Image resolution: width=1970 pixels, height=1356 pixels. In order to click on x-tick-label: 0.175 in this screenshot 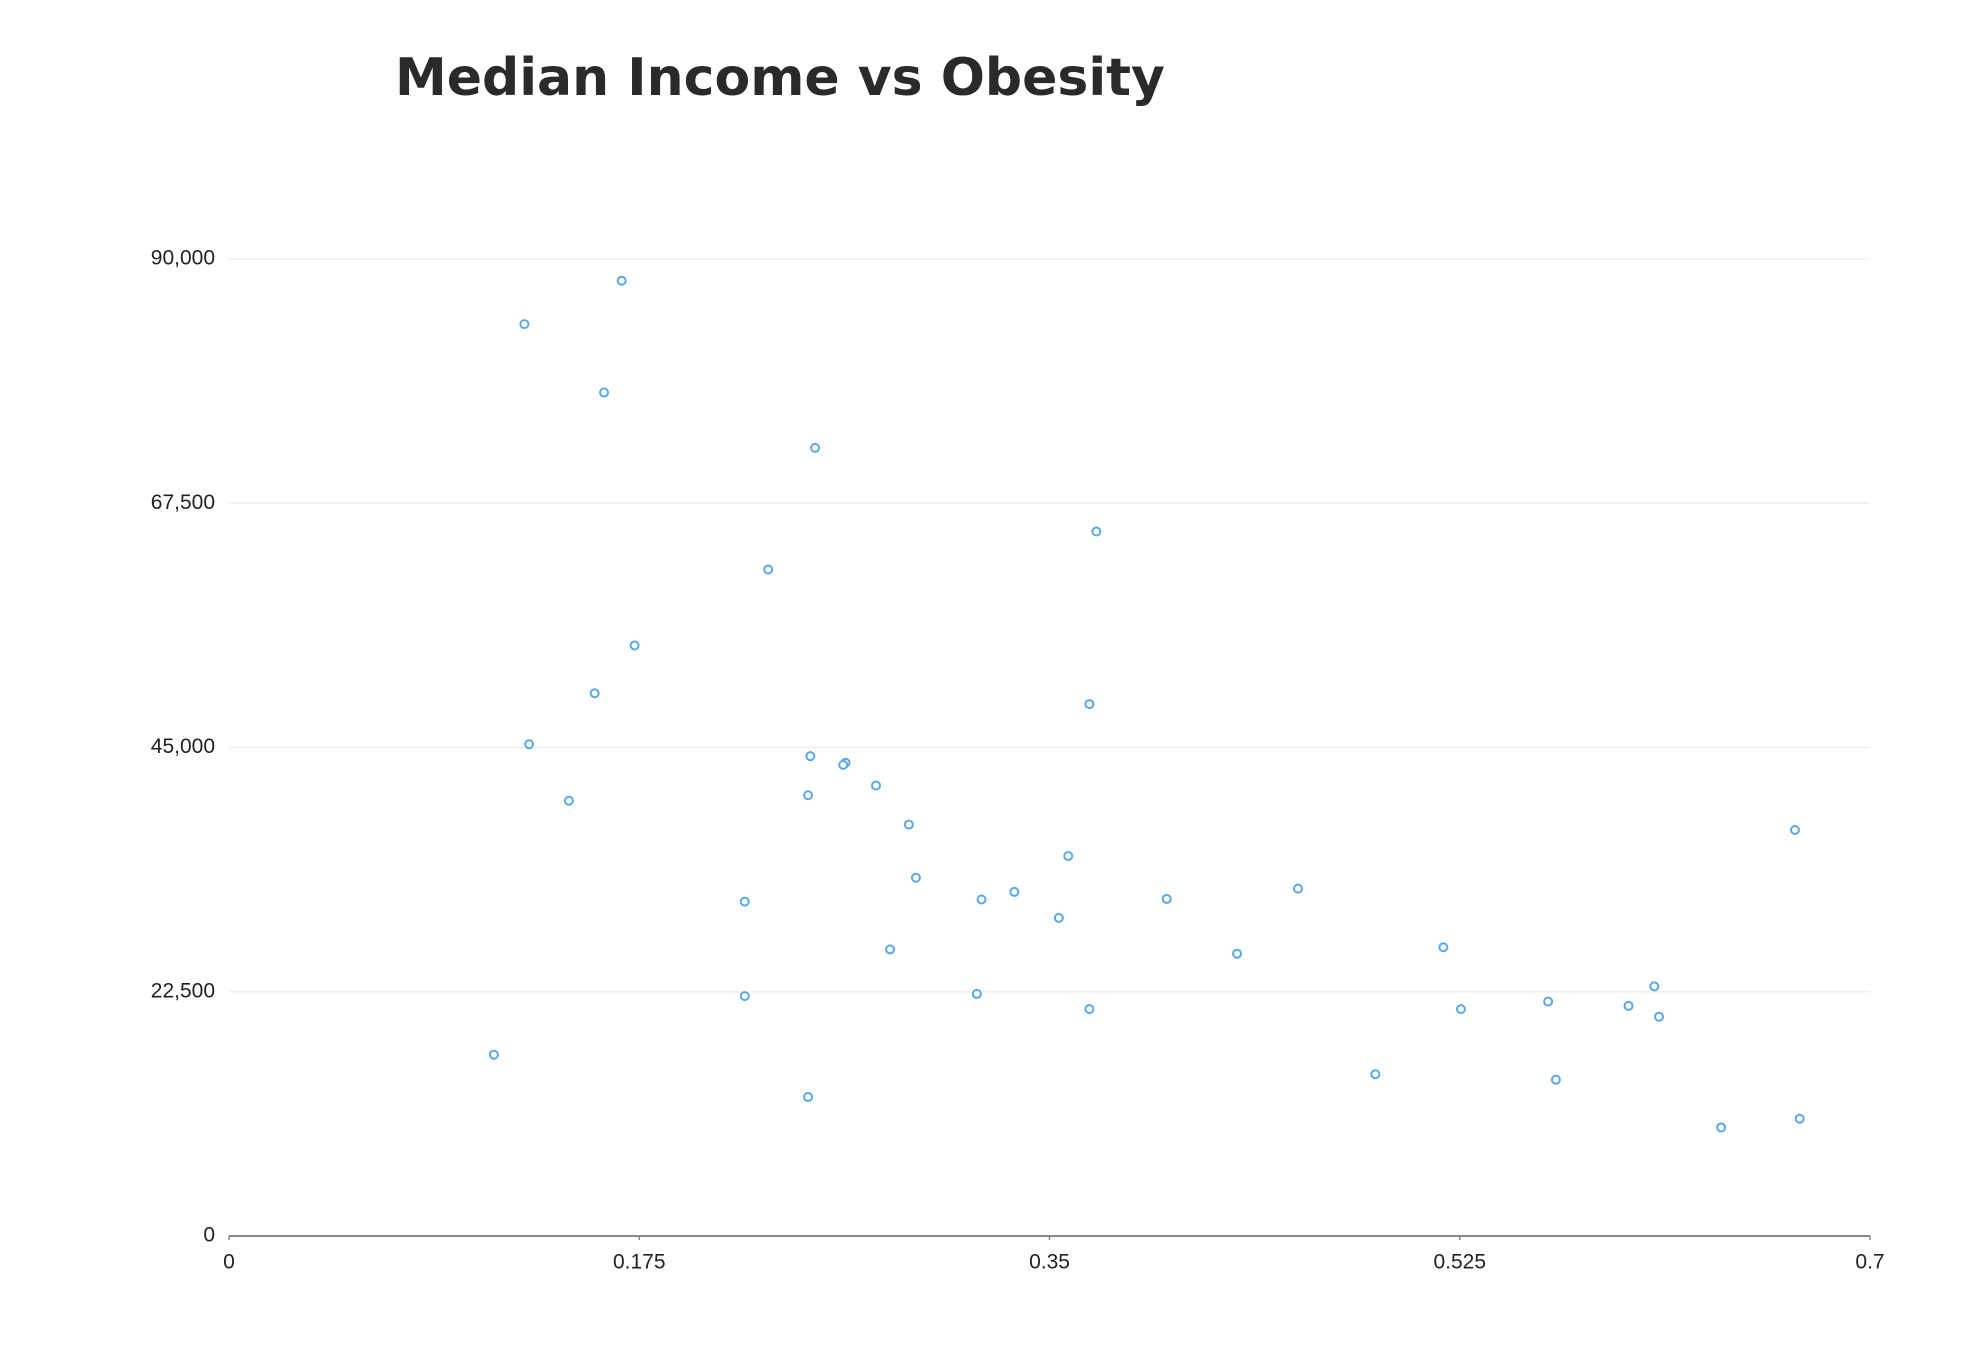, I will do `click(639, 1262)`.